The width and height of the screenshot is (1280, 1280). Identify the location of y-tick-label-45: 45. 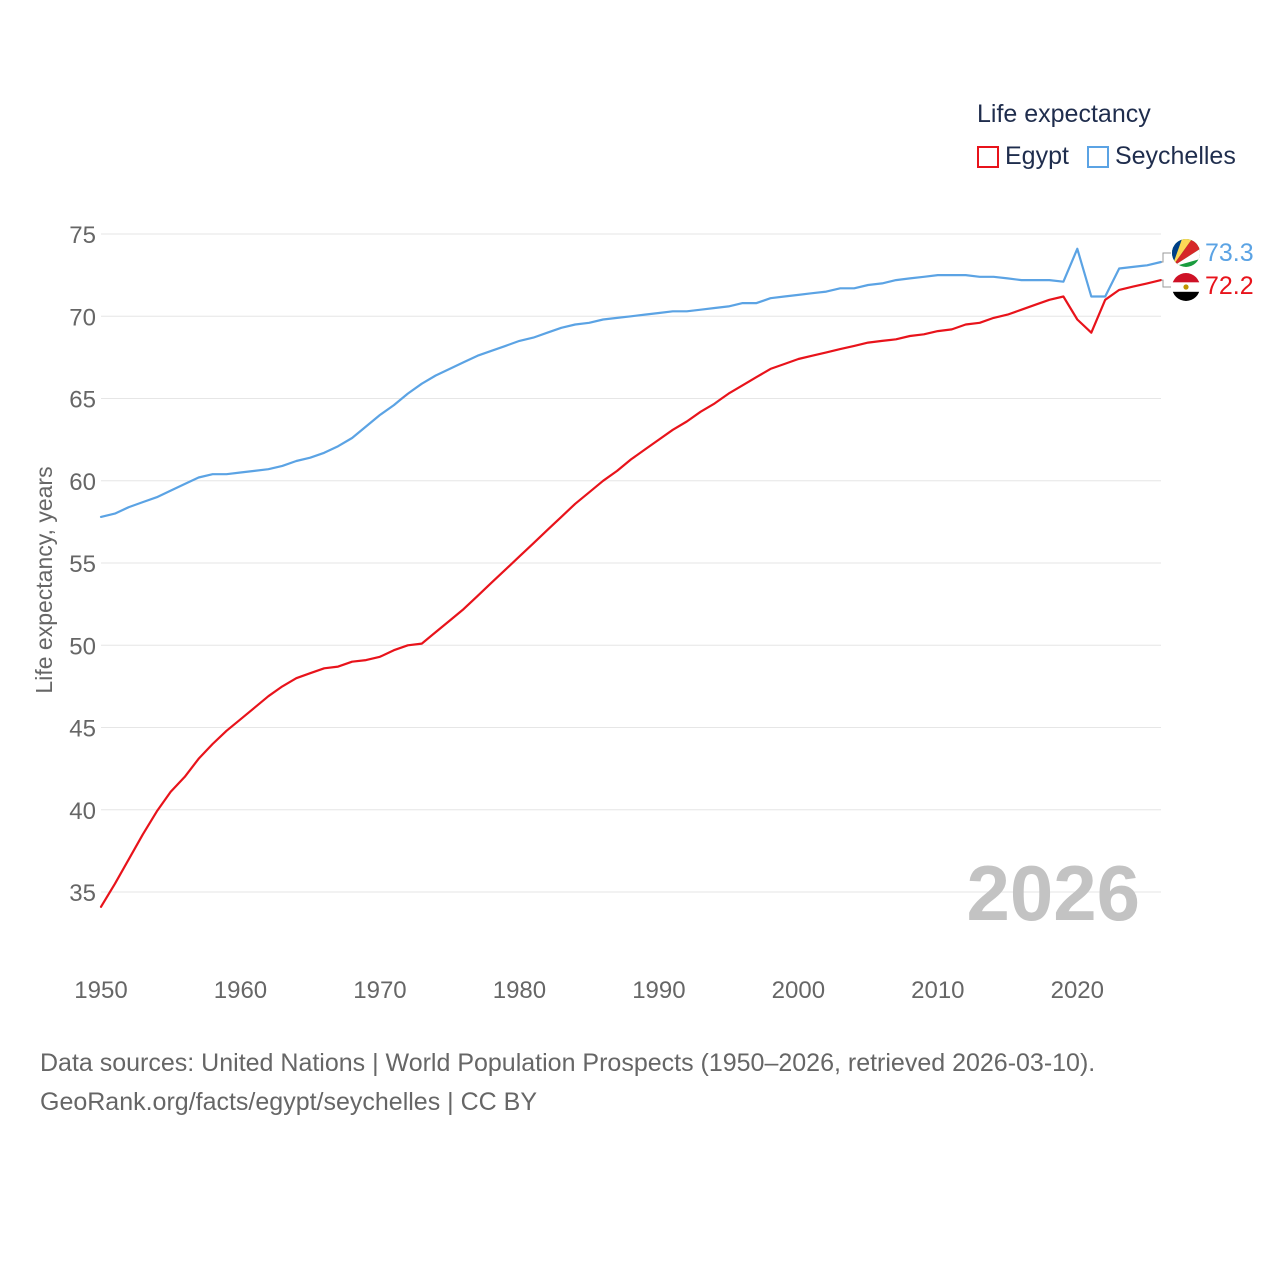
(82, 729).